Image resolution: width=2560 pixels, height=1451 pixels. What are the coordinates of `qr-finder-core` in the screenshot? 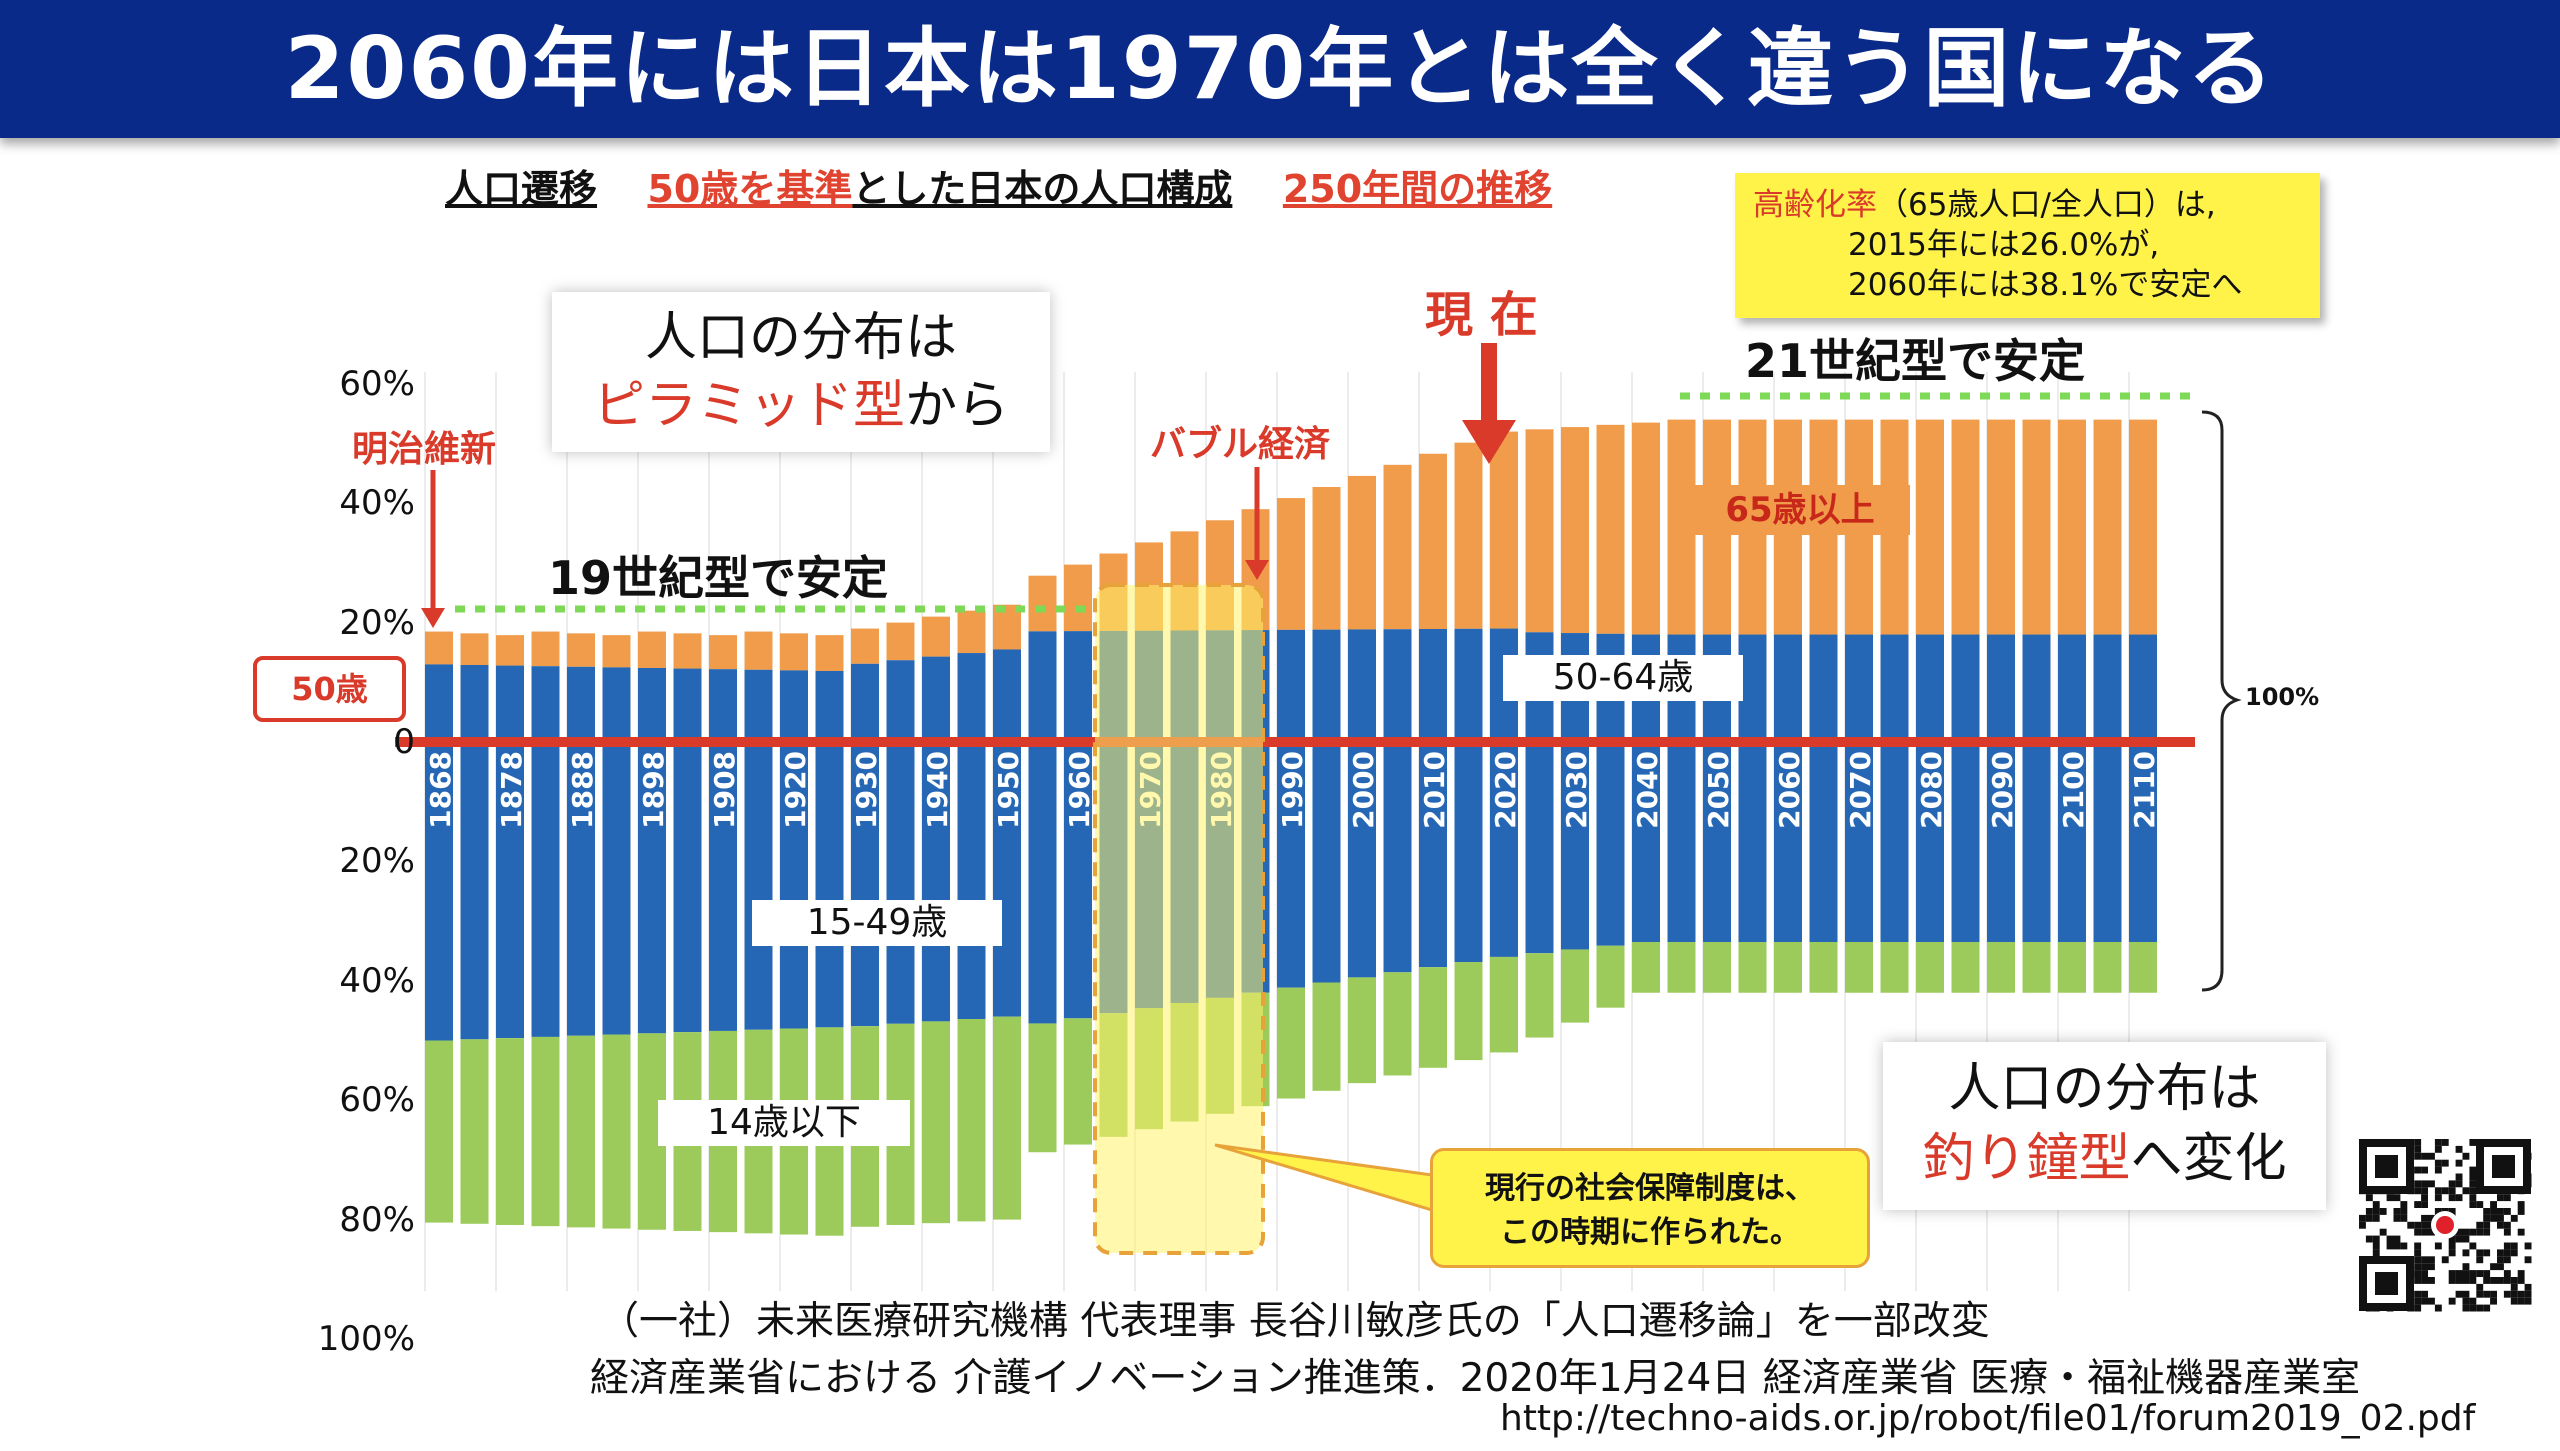 It's located at (2386, 1283).